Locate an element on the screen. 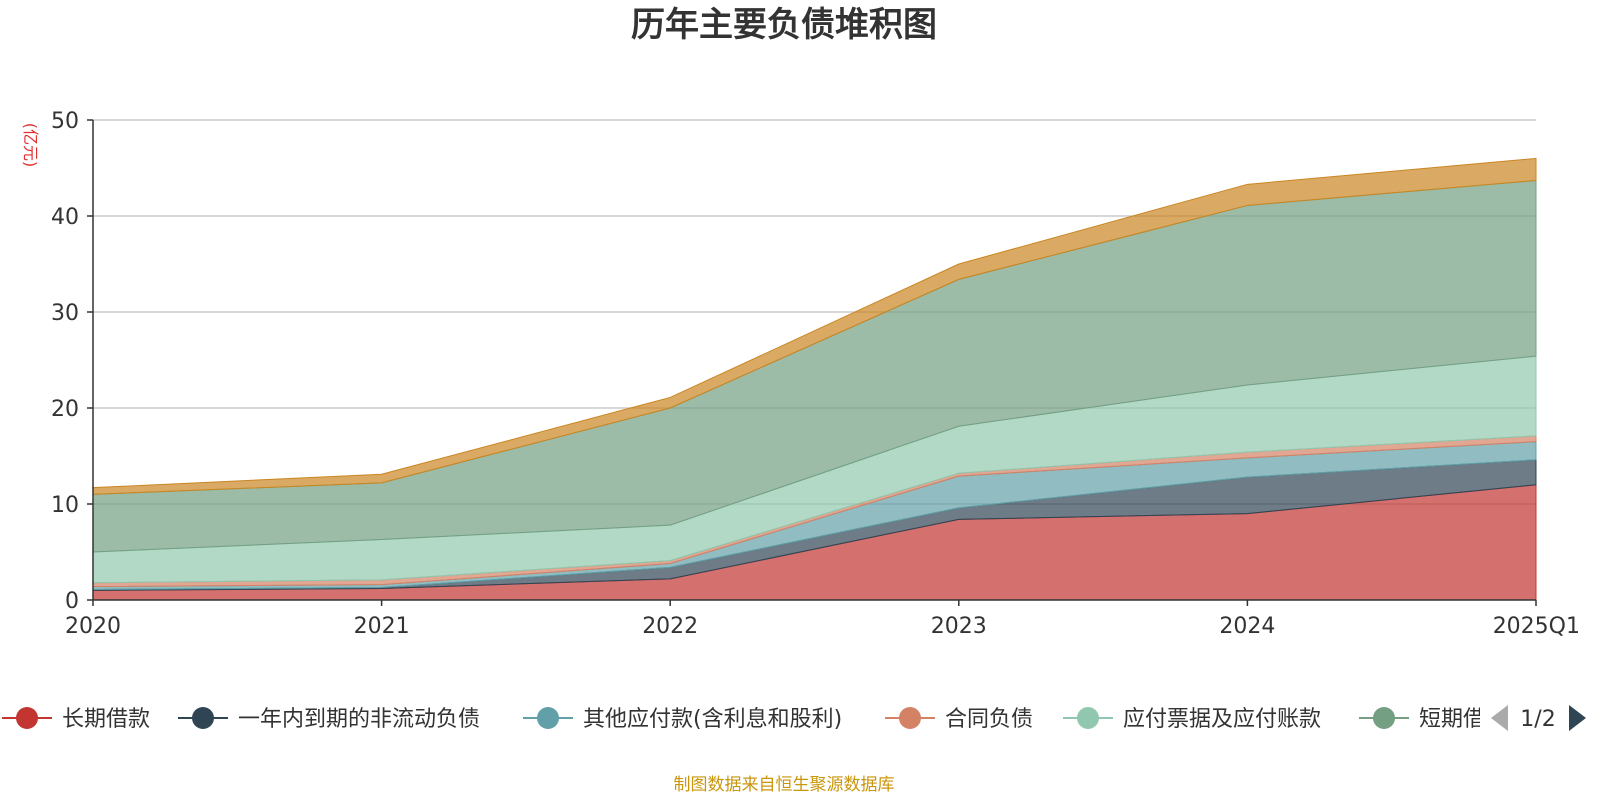 The height and width of the screenshot is (800, 1600). legend-item: 长期借款 is located at coordinates (76, 719).